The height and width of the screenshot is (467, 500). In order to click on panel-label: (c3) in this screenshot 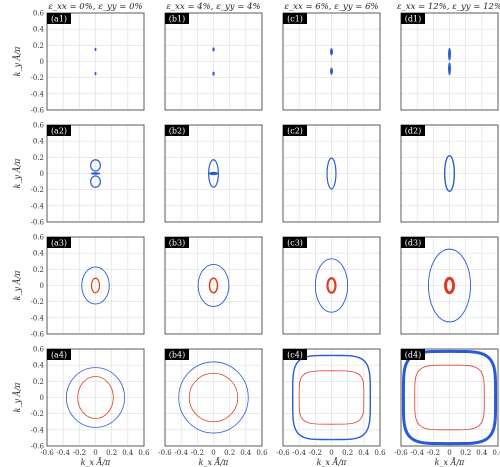, I will do `click(295, 243)`.